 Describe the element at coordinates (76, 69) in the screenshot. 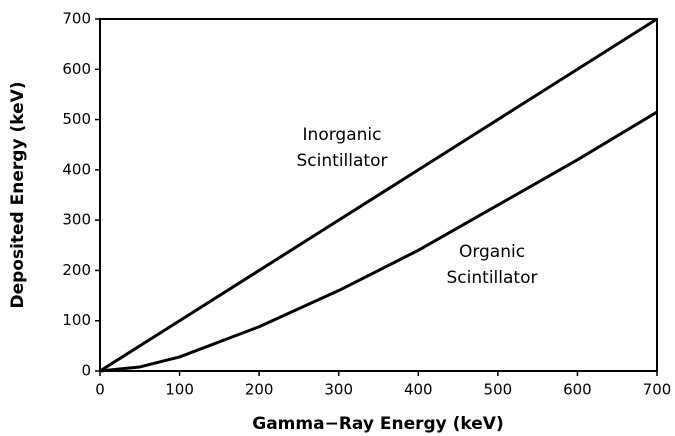

I see `y-tick-label: 600` at that location.